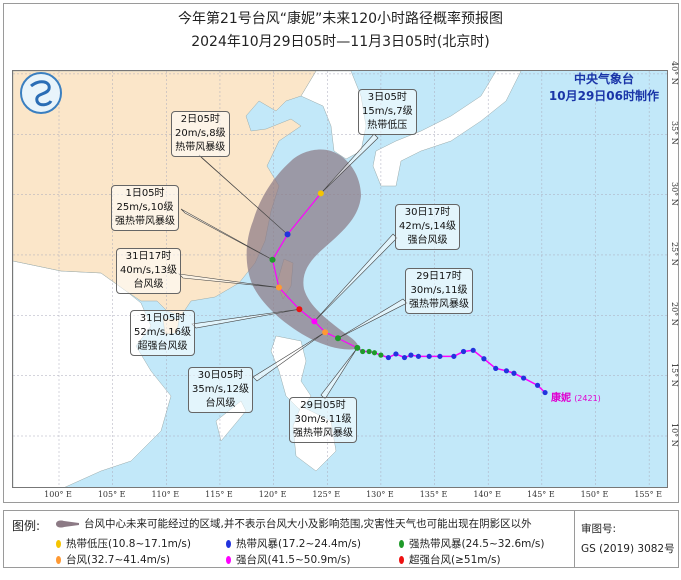 The image size is (681, 580). I want to click on storm-number: (2421), so click(587, 398).